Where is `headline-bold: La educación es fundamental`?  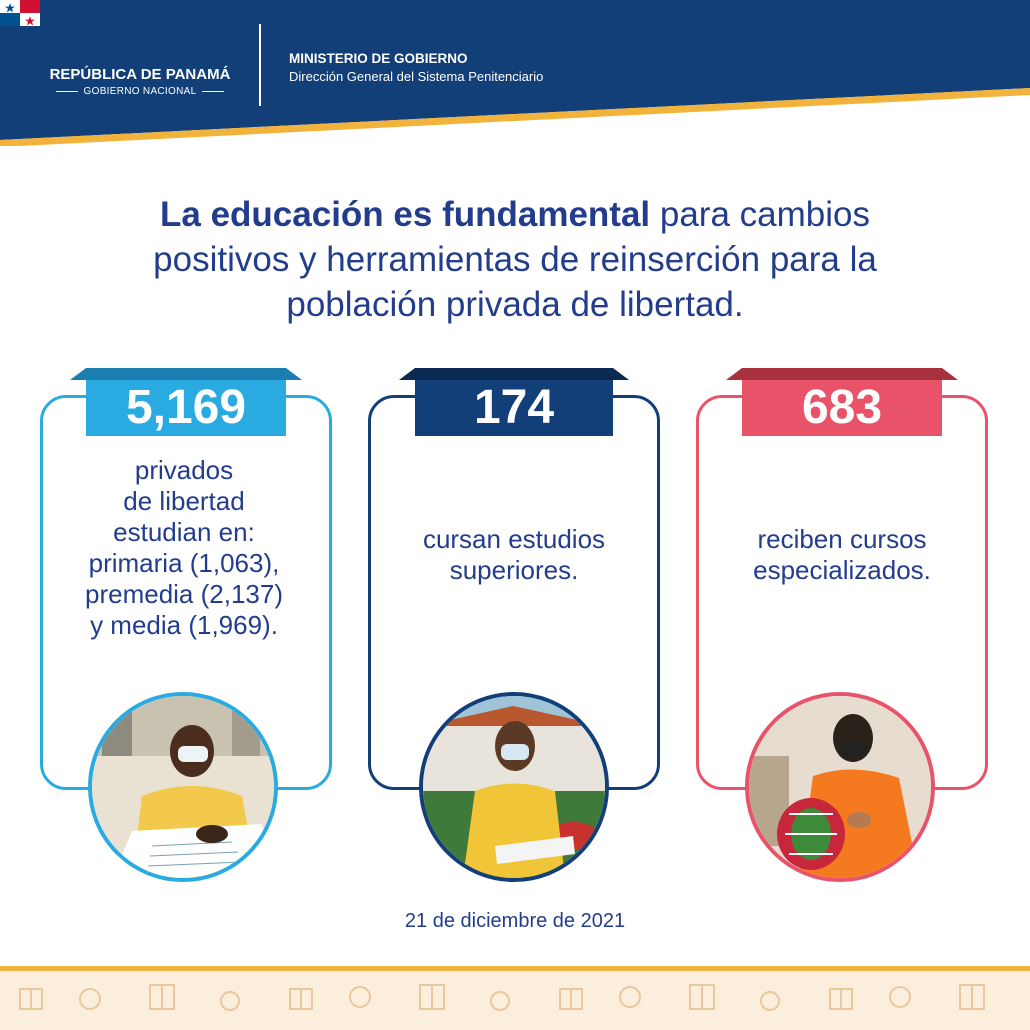 headline-bold: La educación es fundamental is located at coordinates (405, 214).